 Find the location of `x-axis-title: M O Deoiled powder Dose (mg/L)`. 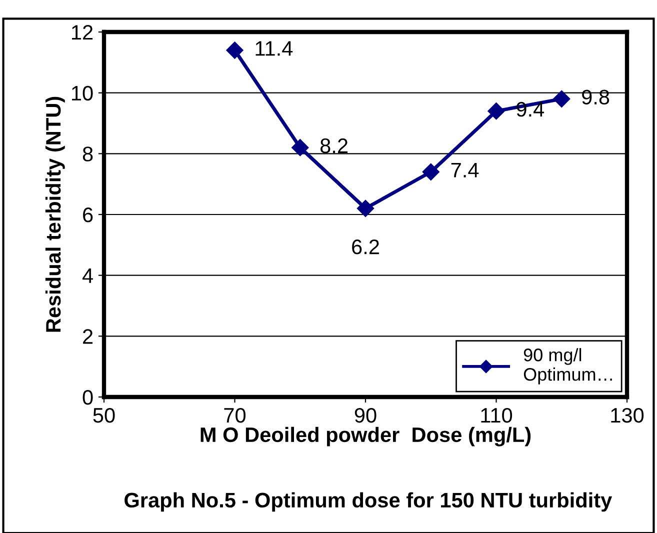

x-axis-title: M O Deoiled powder Dose (mg/L) is located at coordinates (365, 436).